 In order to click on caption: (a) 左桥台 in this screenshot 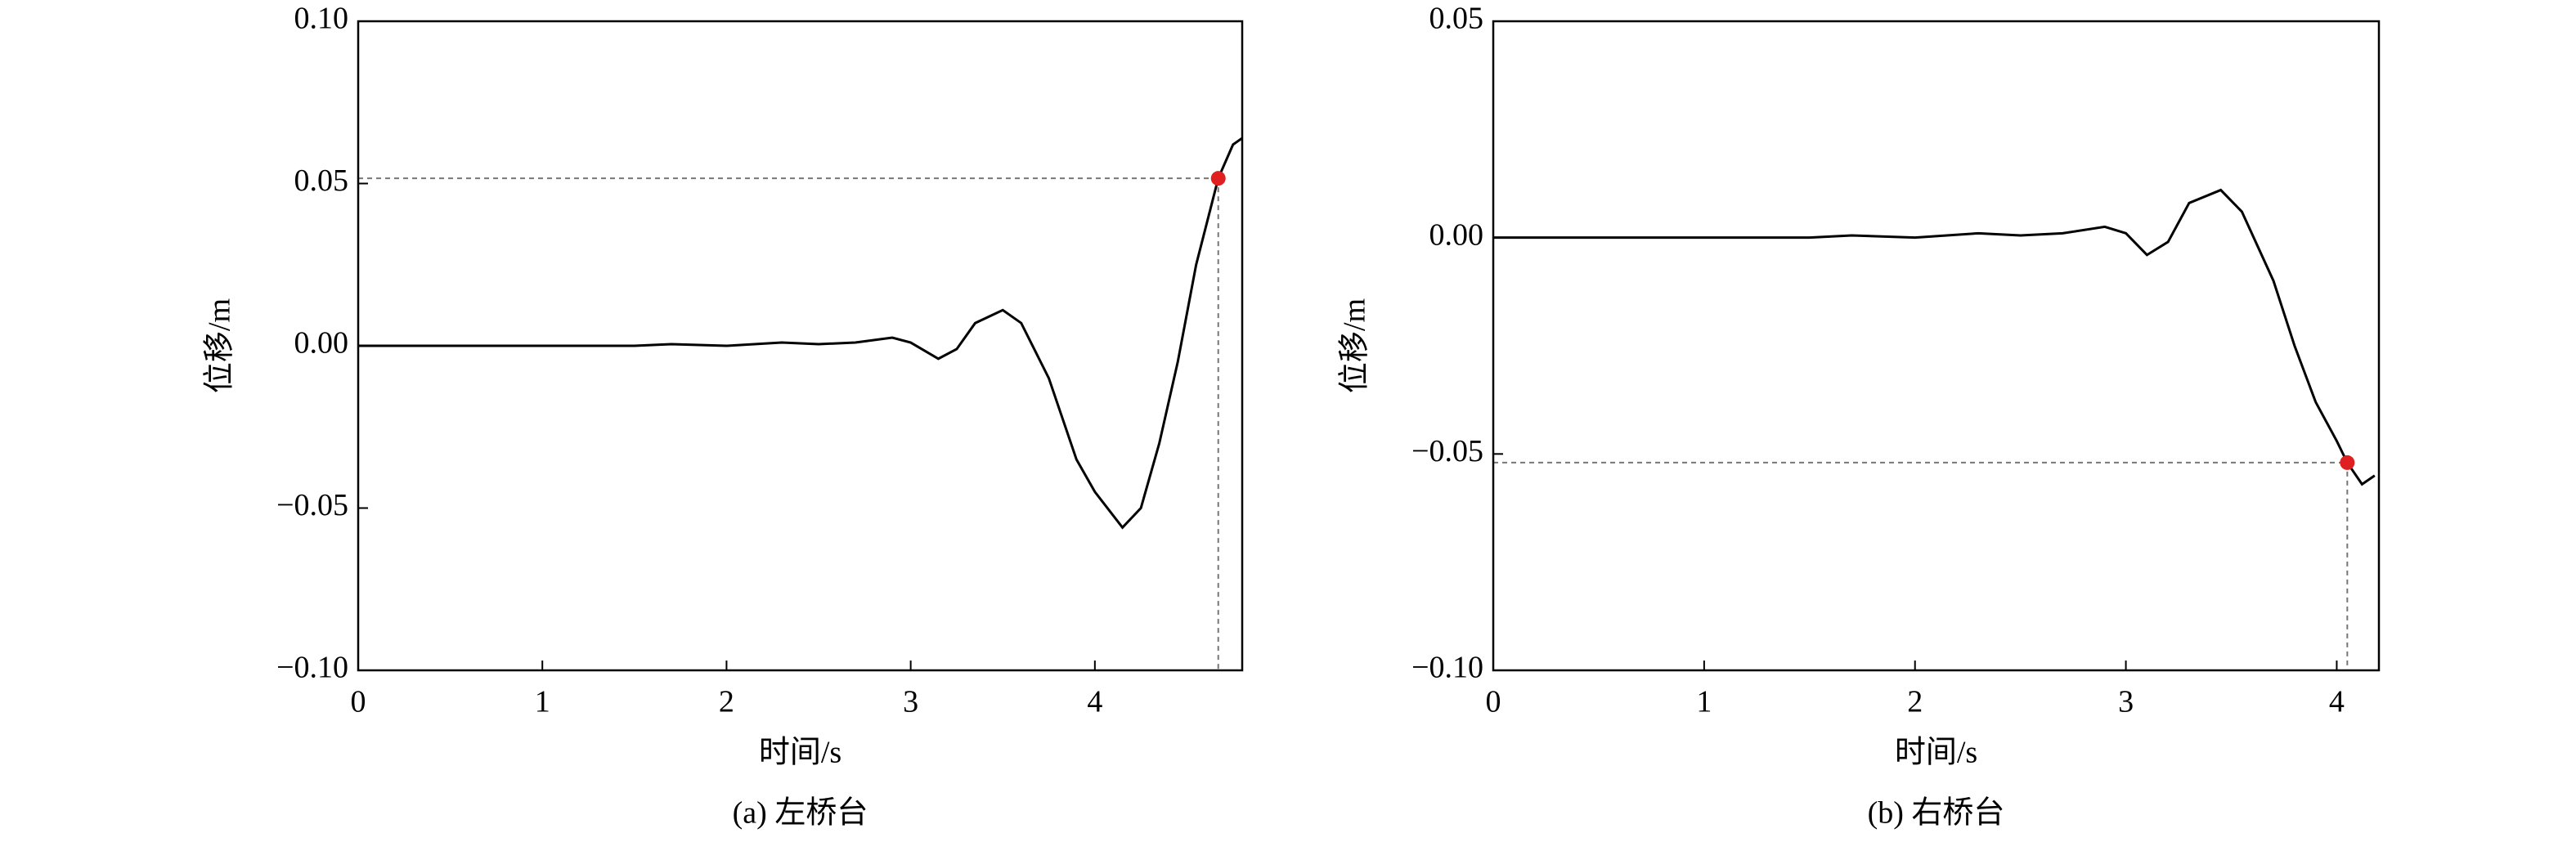, I will do `click(800, 813)`.